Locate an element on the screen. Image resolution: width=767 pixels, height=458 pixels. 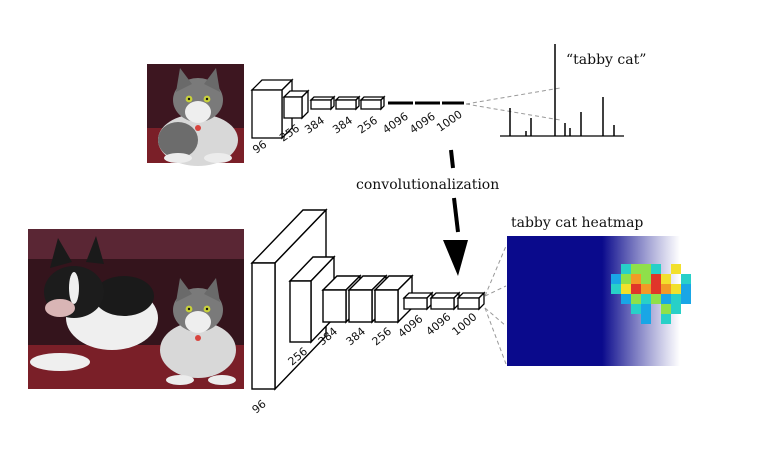
convolutionalization-arrow is located at coordinates (455, 212).